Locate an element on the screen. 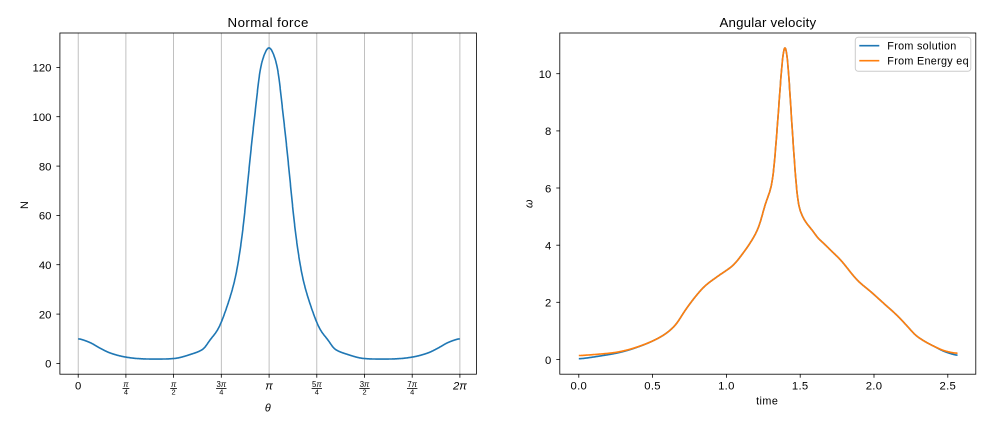 This screenshot has width=1000, height=424. svg-text: 40 is located at coordinates (45, 266).